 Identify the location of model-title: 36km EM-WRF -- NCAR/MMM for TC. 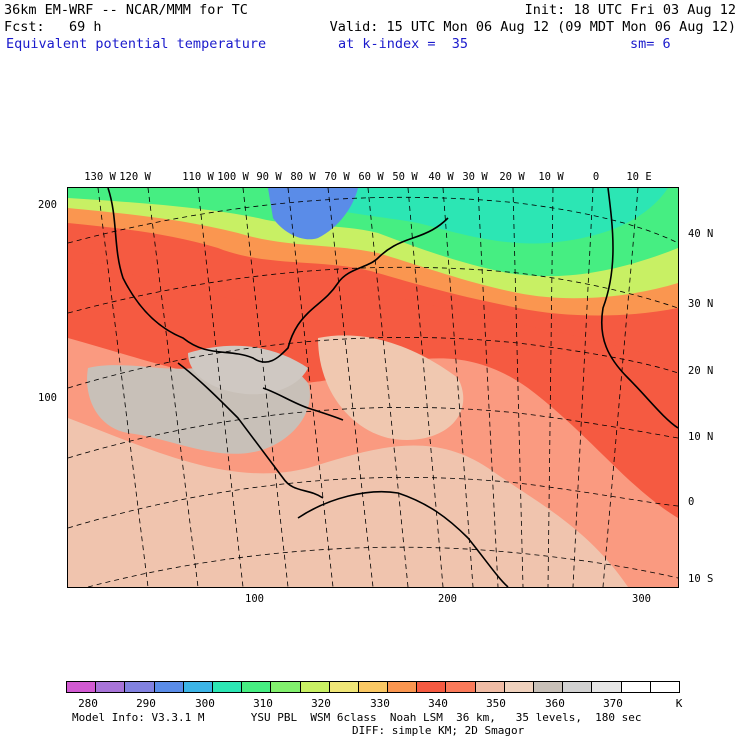
(126, 10).